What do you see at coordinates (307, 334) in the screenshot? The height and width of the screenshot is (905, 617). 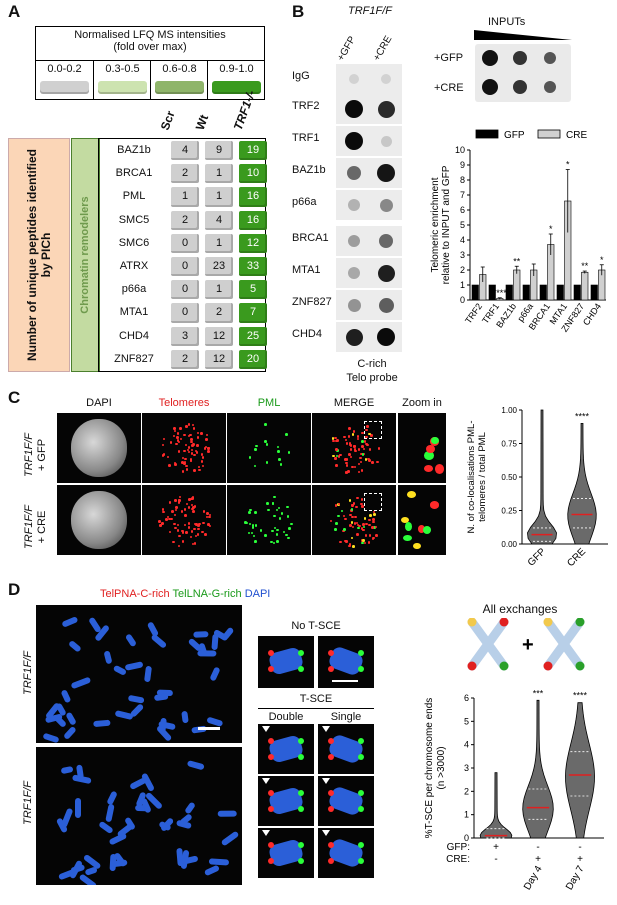 I see `dotblot-row-label: CHD4` at bounding box center [307, 334].